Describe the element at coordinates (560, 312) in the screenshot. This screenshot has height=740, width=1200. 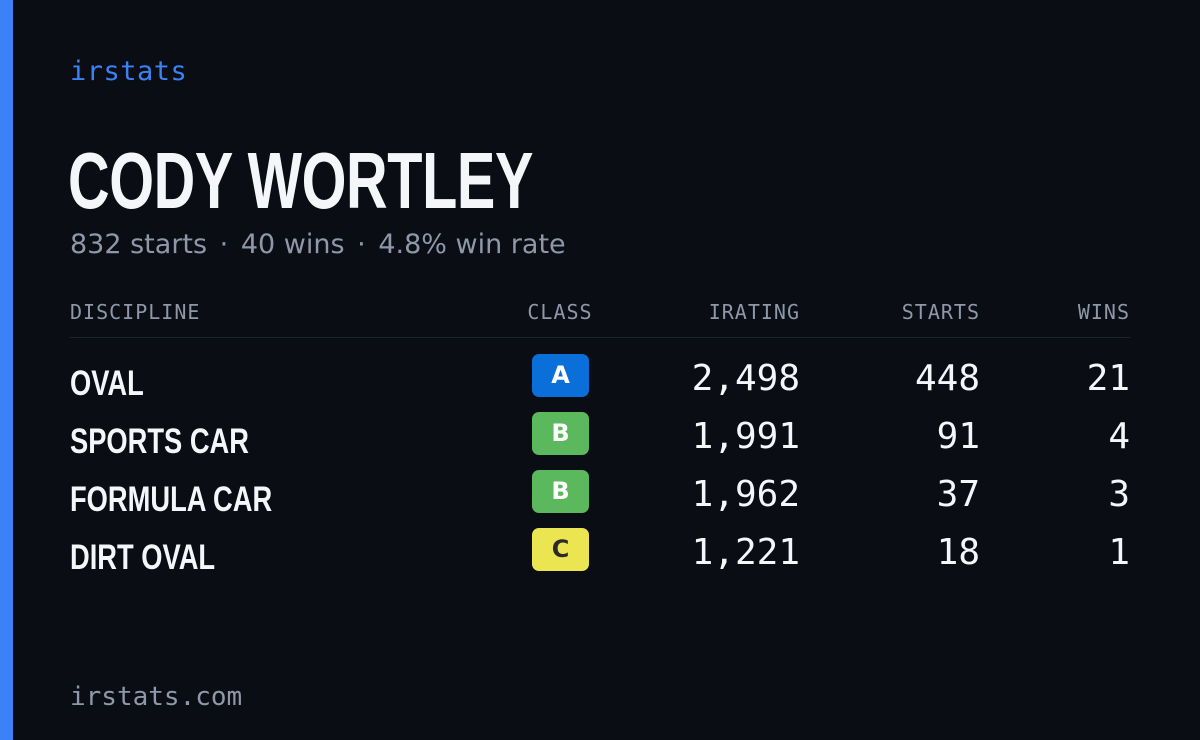
I see `header-class: CLASS` at that location.